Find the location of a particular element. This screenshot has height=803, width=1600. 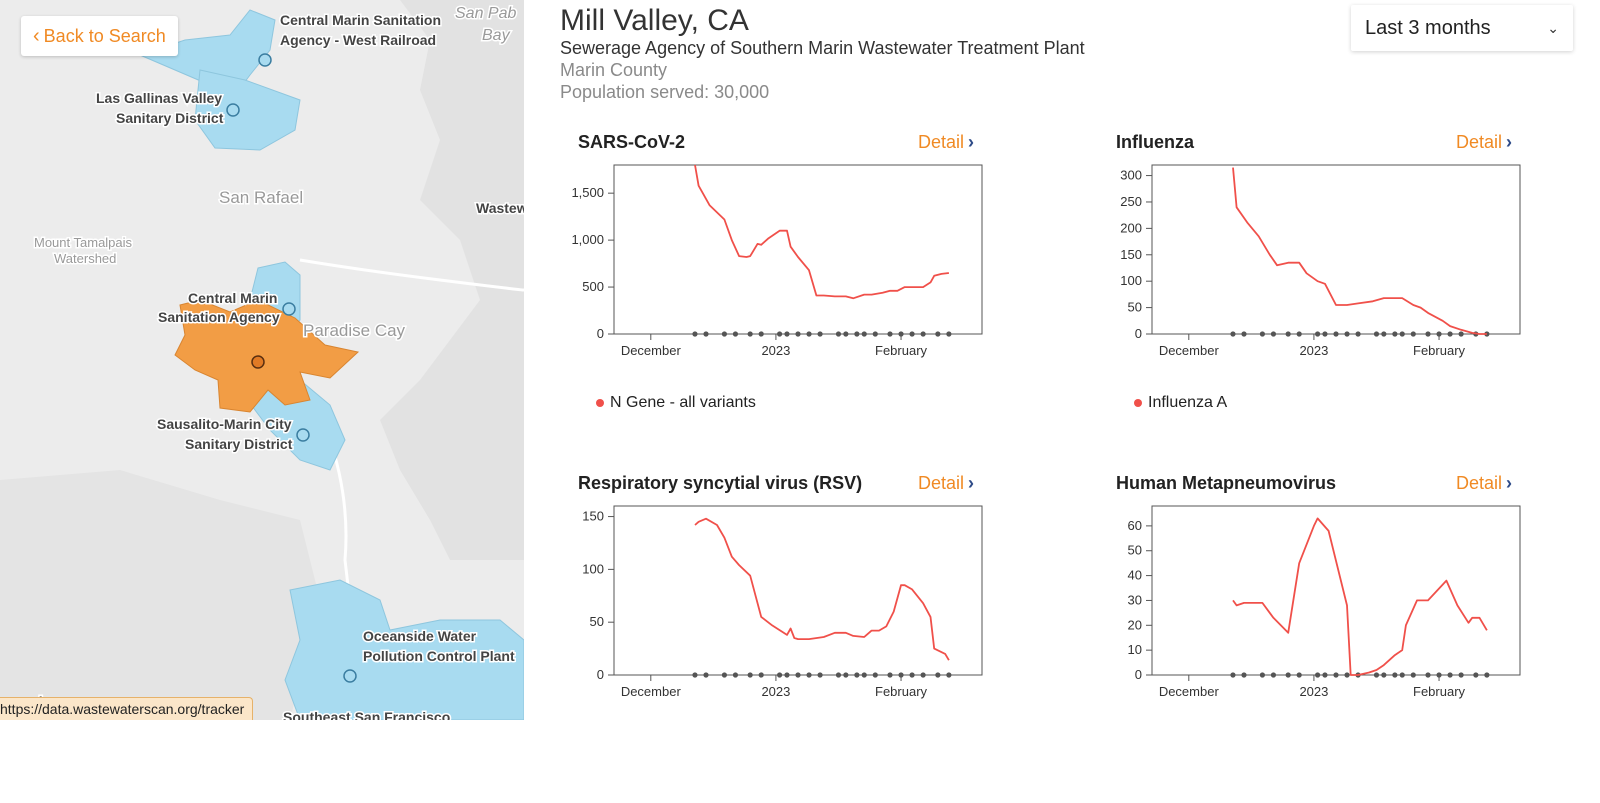

label-mount-tamalpais: Mount Tamalpais is located at coordinates (83, 242).